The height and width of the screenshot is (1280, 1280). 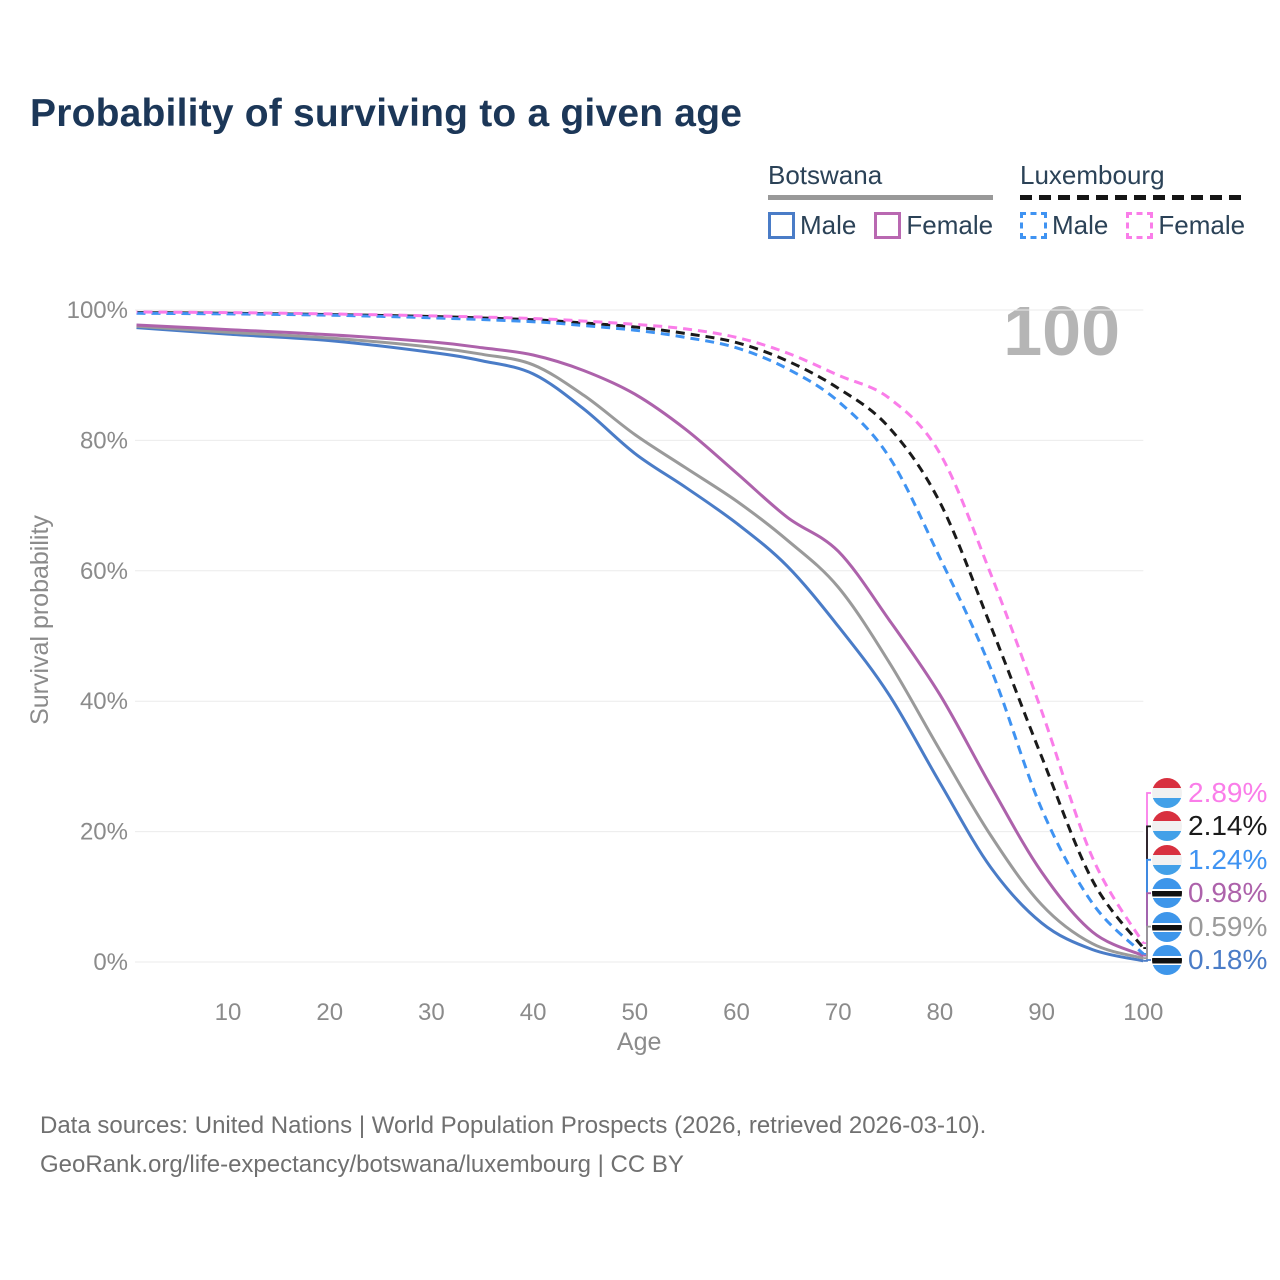 I want to click on x-tick-label: 40, so click(x=533, y=1012).